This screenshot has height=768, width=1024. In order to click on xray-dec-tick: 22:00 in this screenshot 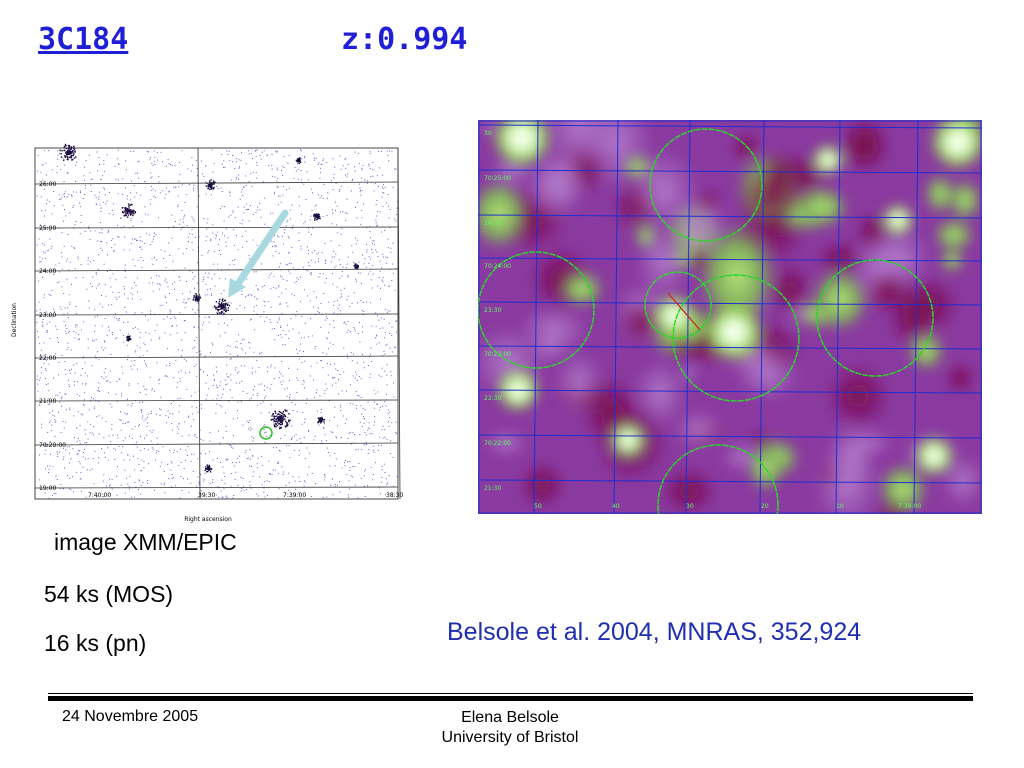, I will do `click(47, 358)`.